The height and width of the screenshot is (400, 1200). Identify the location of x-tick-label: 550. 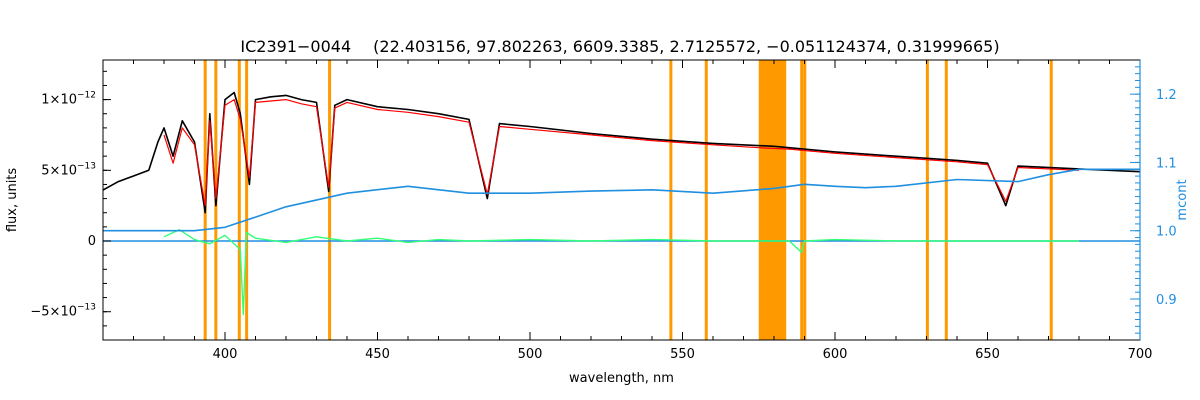
(682, 354).